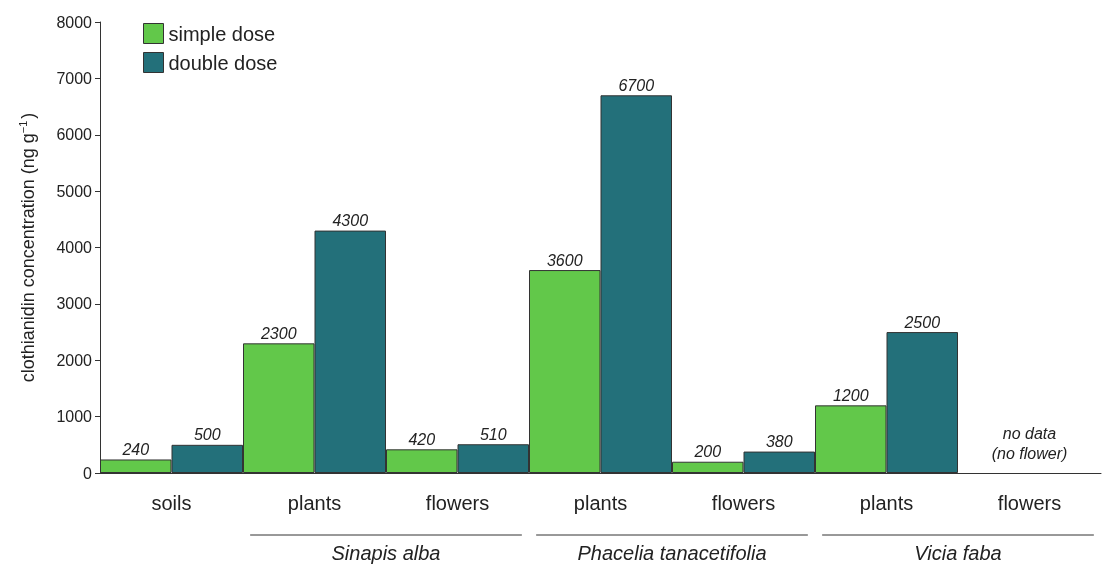 The image size is (1119, 581). Describe the element at coordinates (74, 304) in the screenshot. I see `y-tick-label: 3000` at that location.